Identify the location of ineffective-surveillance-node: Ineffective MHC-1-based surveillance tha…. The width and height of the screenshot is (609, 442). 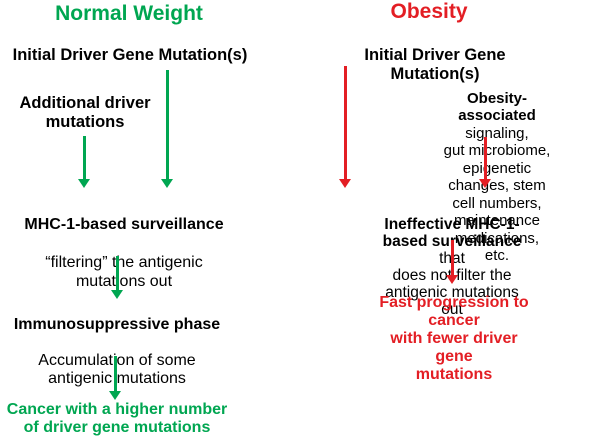
(452, 258).